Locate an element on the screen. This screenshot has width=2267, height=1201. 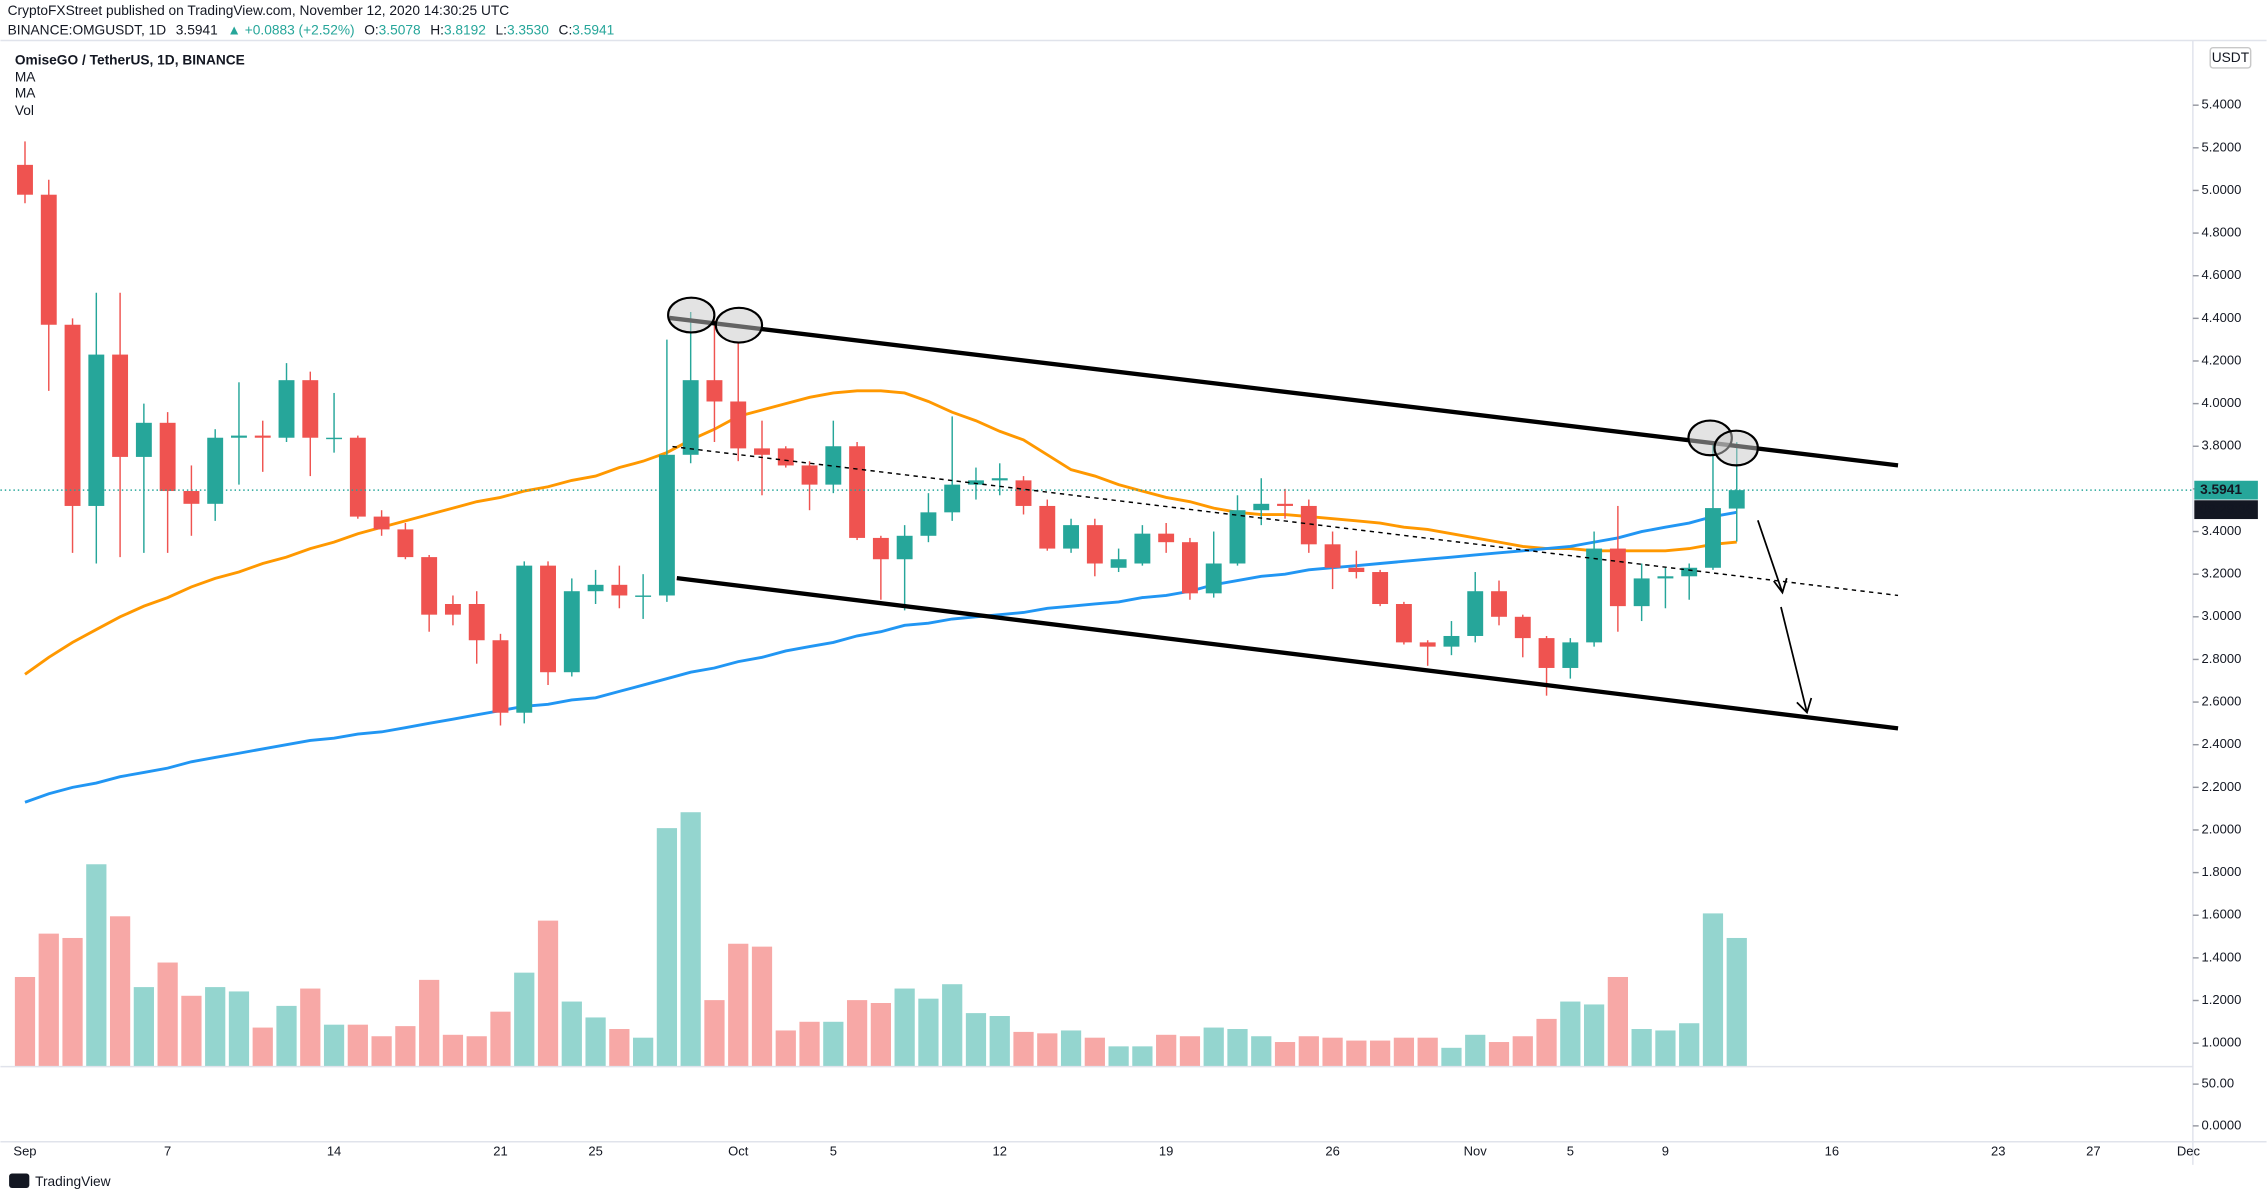
last-price-label: 3.5941 is located at coordinates (2221, 489).